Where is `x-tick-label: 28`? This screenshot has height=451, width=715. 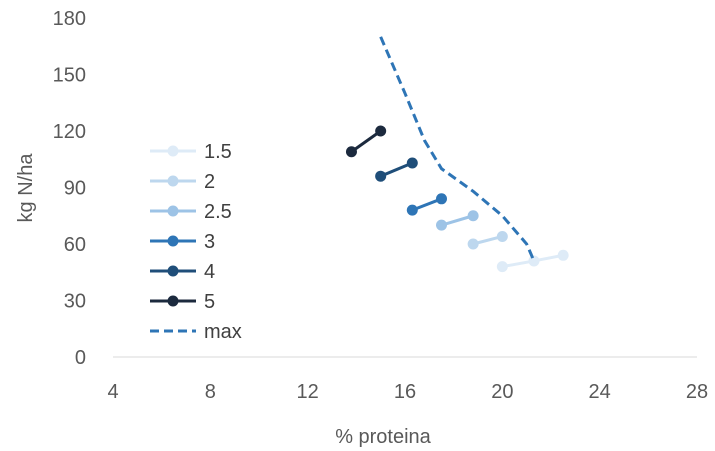
x-tick-label: 28 is located at coordinates (697, 392).